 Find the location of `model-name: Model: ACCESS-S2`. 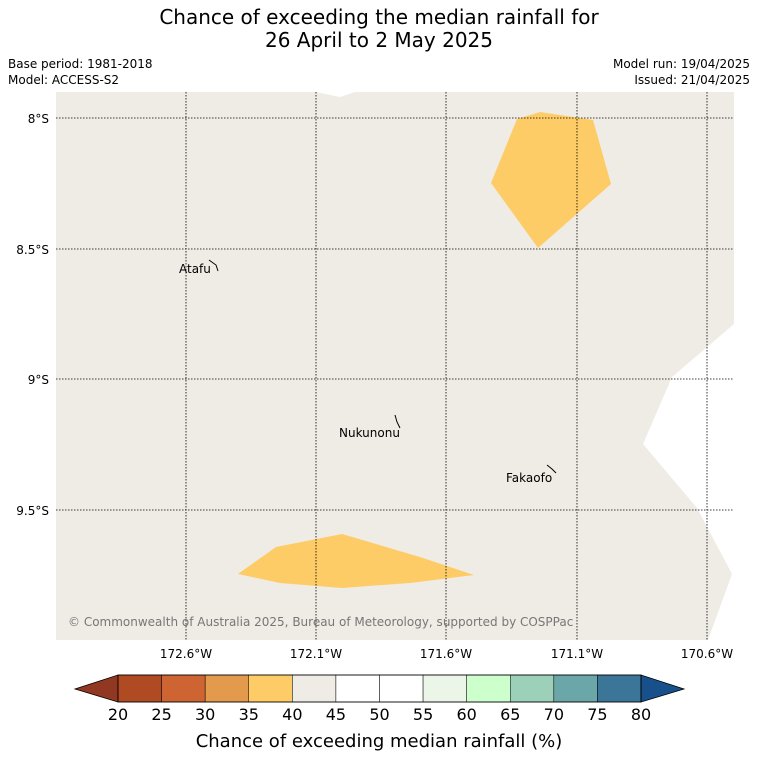

model-name: Model: ACCESS-S2 is located at coordinates (64, 80).